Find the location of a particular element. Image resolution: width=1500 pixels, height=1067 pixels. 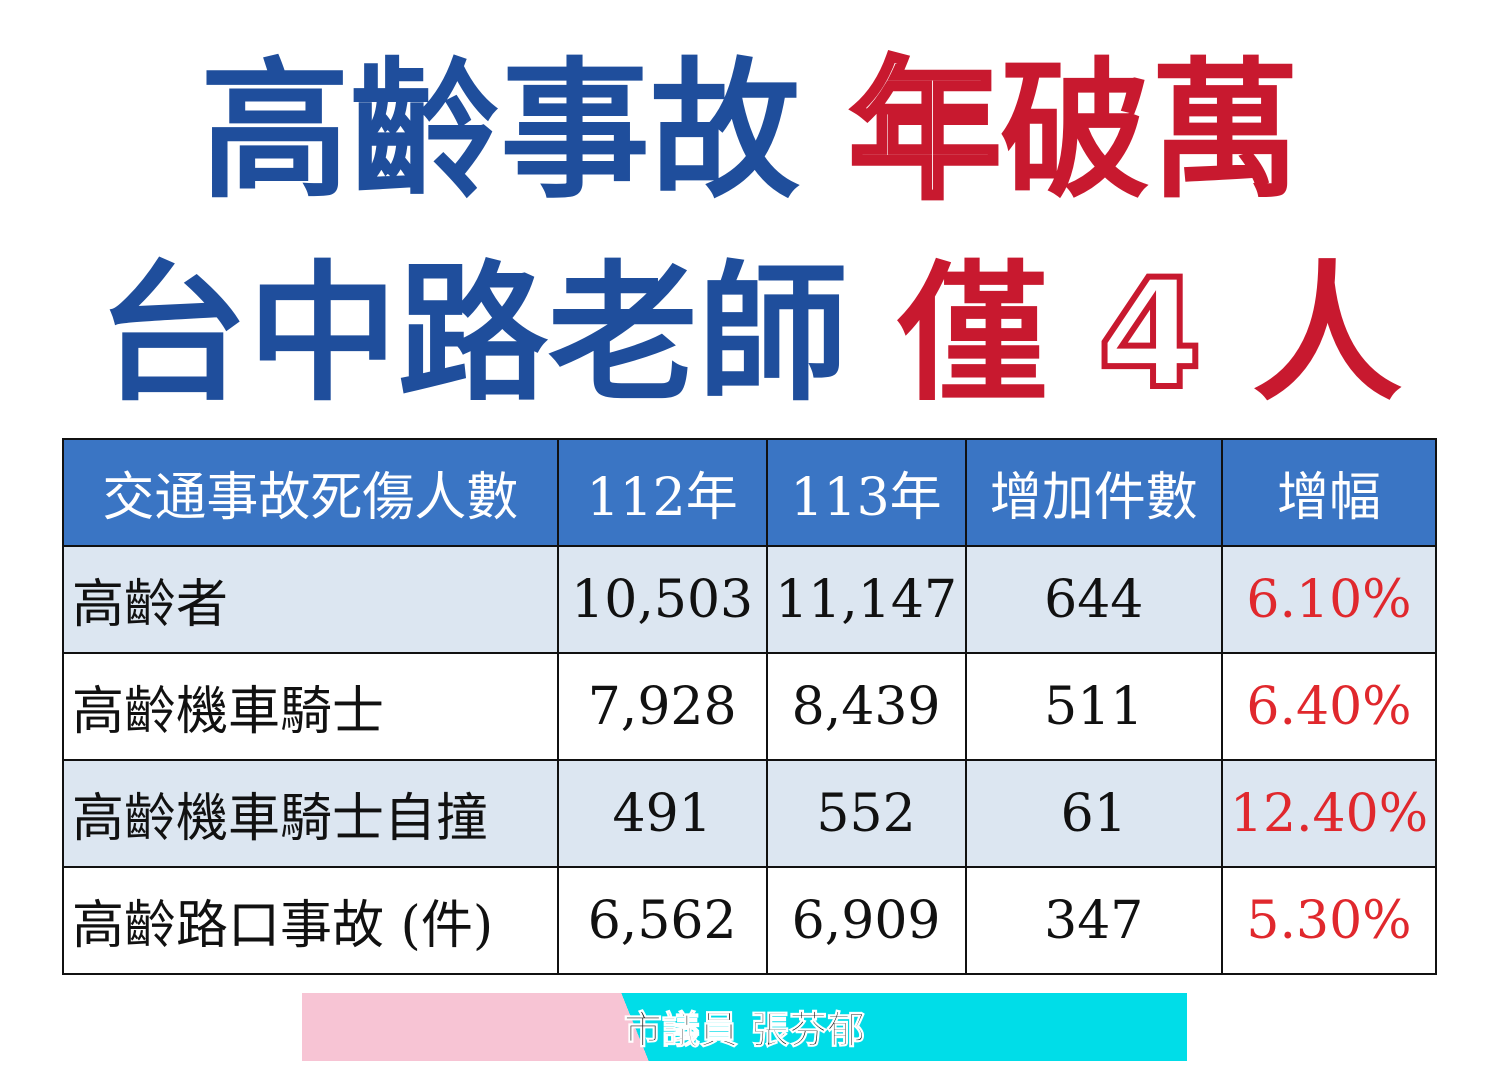

cell-112: 491 is located at coordinates (662, 813).